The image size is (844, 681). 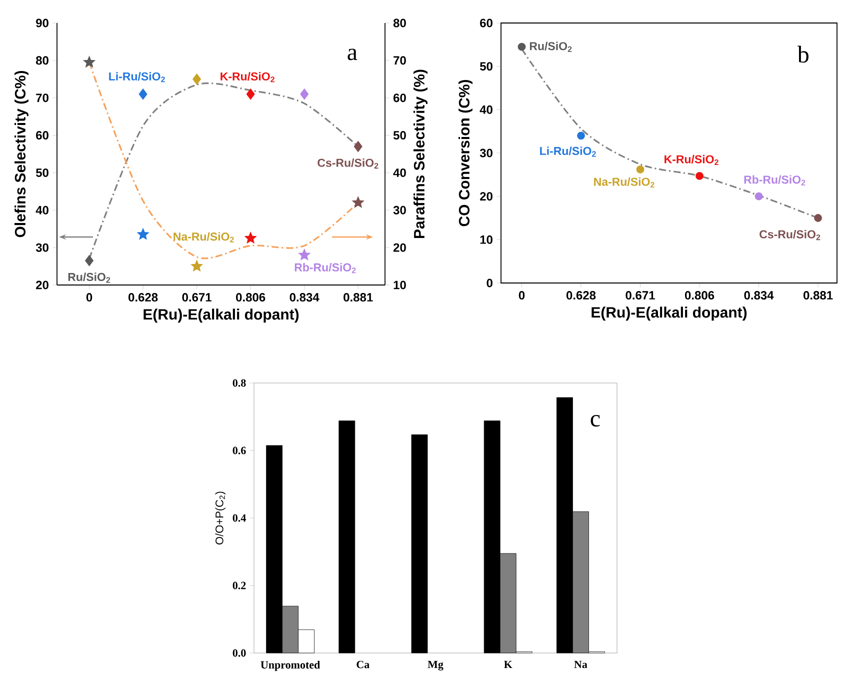 I want to click on y-tick-label: 0.0, so click(x=239, y=653).